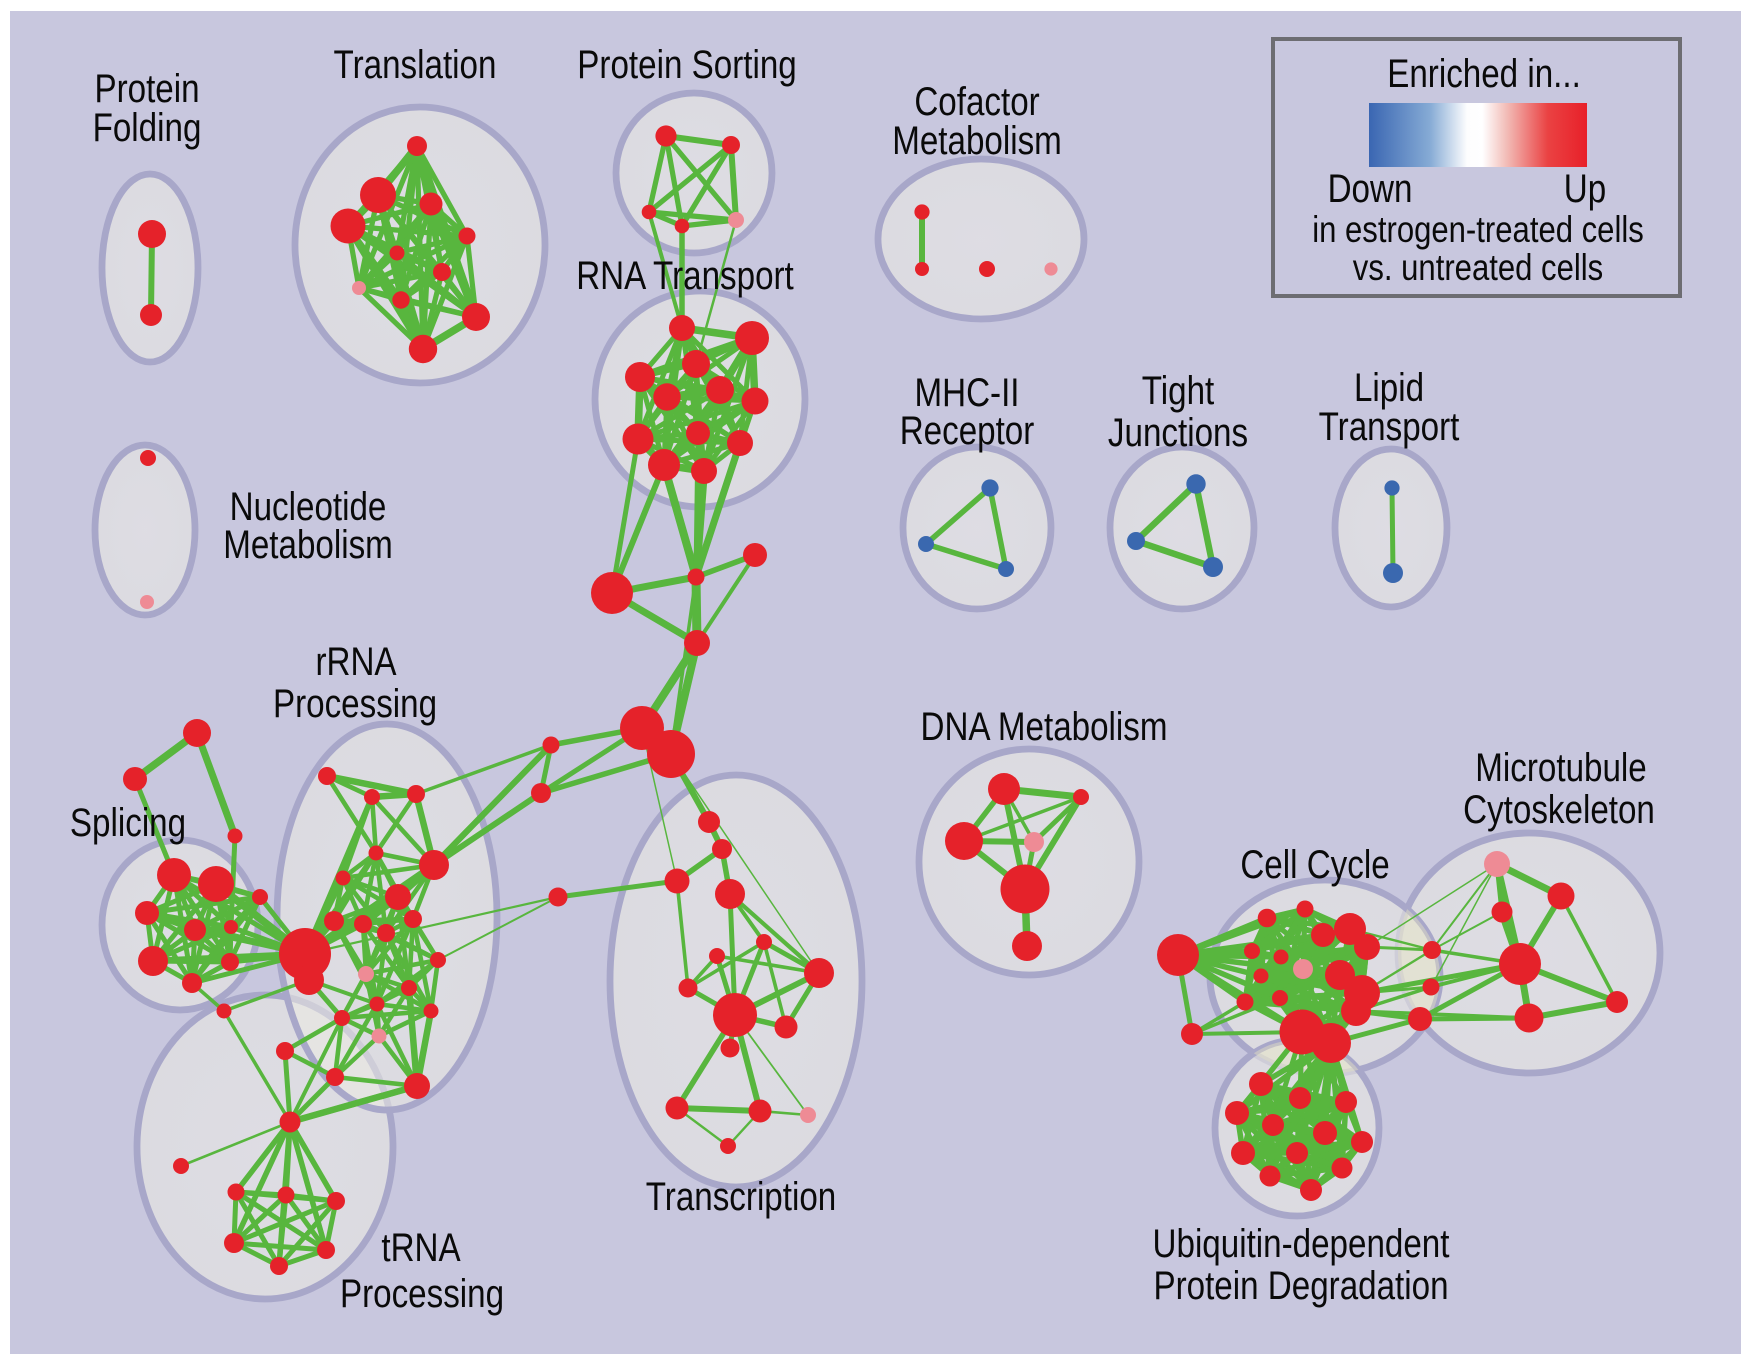 This screenshot has width=1750, height=1360. I want to click on svg-text: Down, so click(1370, 188).